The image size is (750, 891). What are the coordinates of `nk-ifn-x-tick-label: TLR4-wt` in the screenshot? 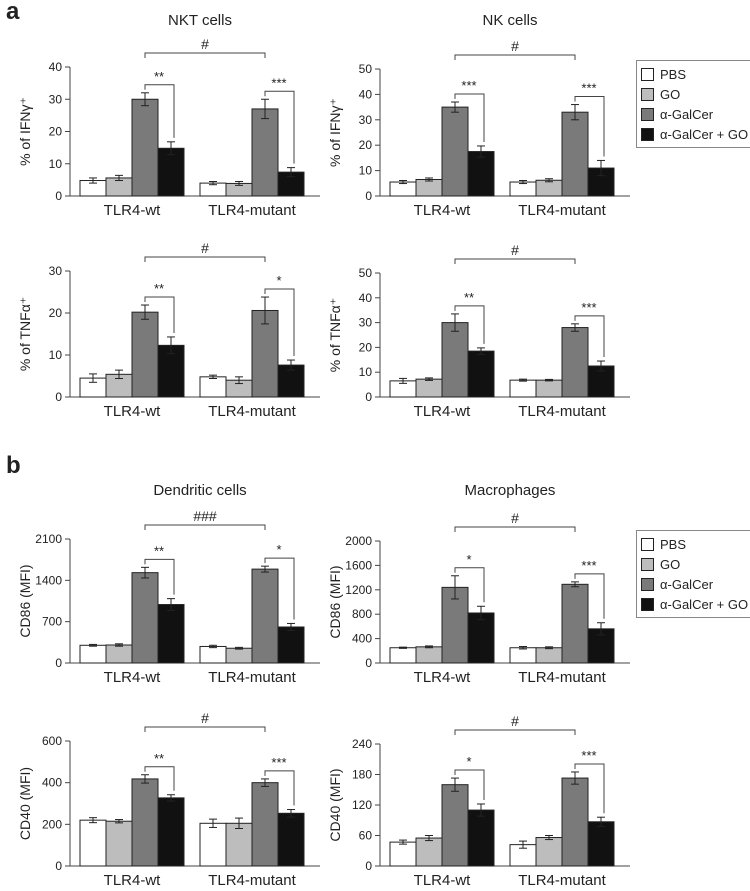 It's located at (443, 210).